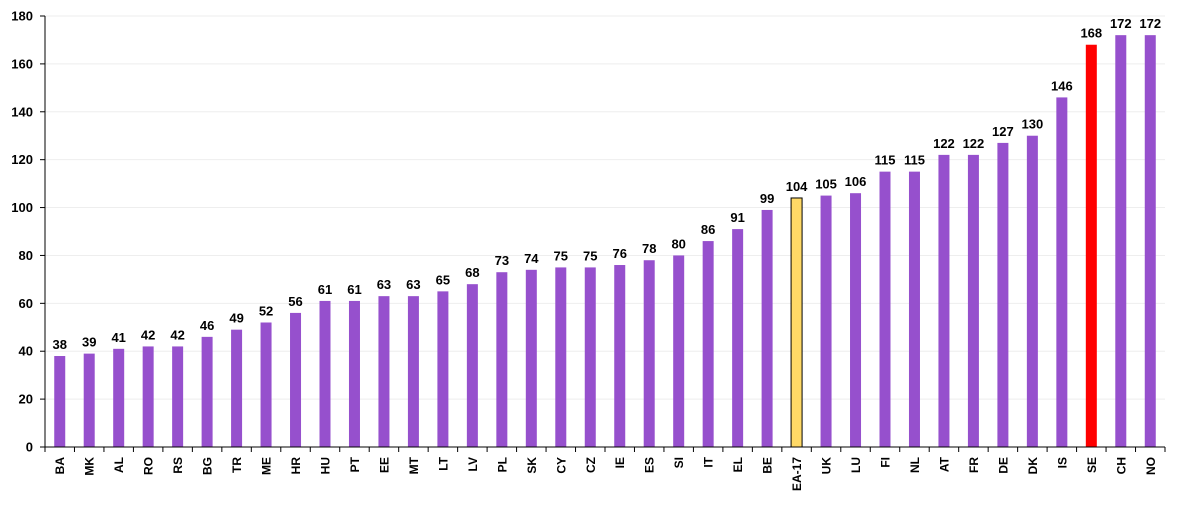  What do you see at coordinates (738, 464) in the screenshot?
I see `x-tick-label: EL` at bounding box center [738, 464].